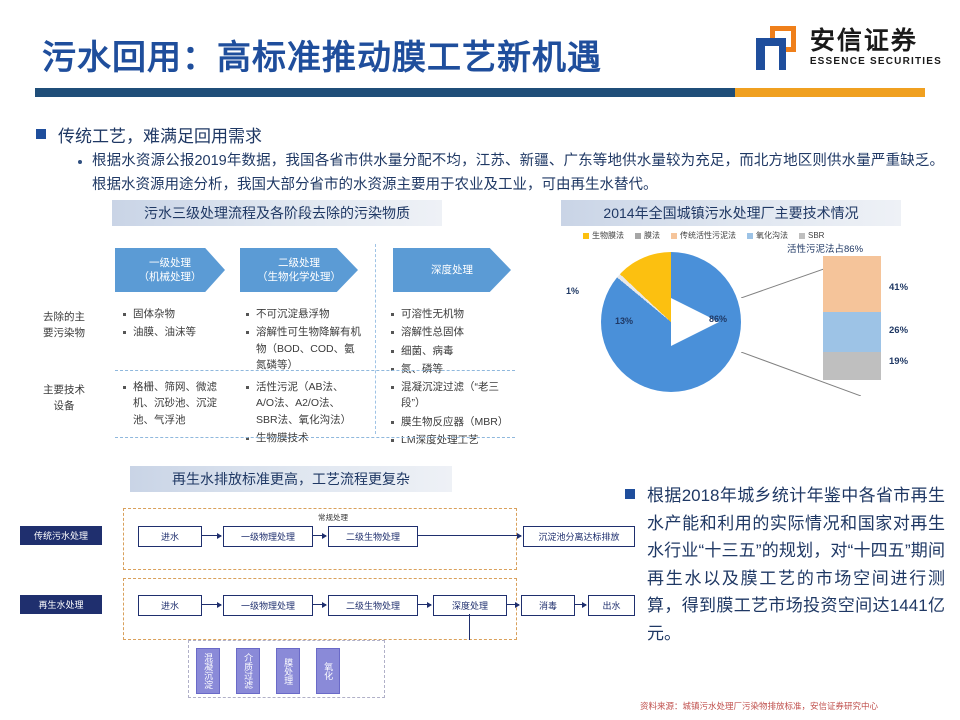 Image resolution: width=960 pixels, height=720 pixels. I want to click on flow-node-r1-1: 一级物理处理, so click(268, 536).